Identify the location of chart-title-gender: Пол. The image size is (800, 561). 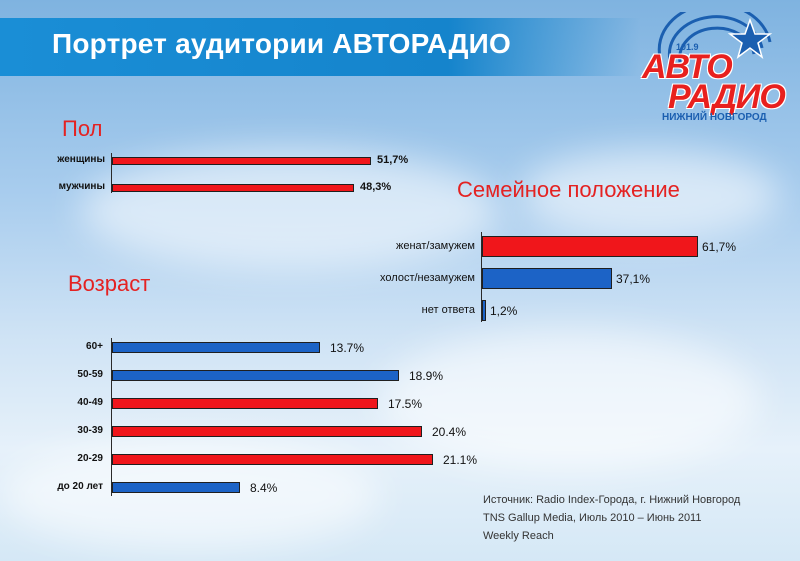
(82, 128).